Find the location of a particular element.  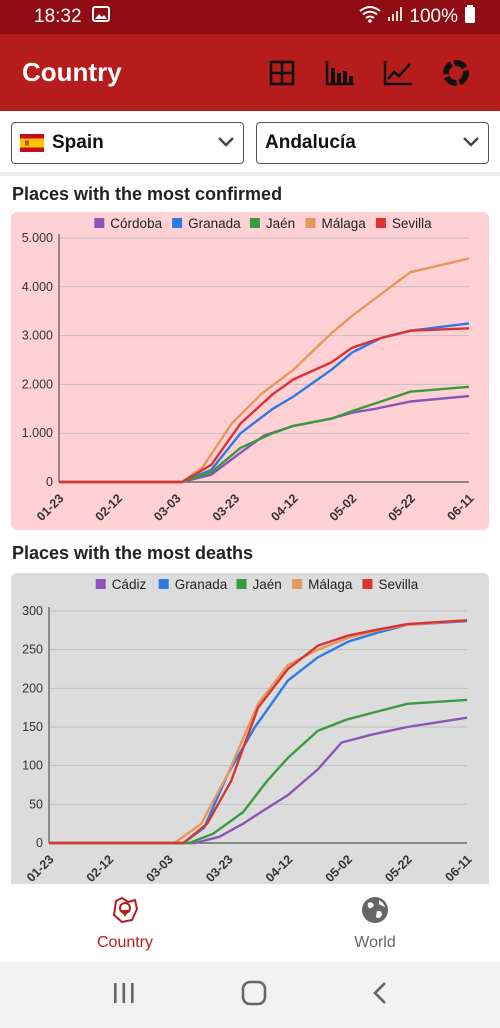

nav-world: World is located at coordinates (375, 923).